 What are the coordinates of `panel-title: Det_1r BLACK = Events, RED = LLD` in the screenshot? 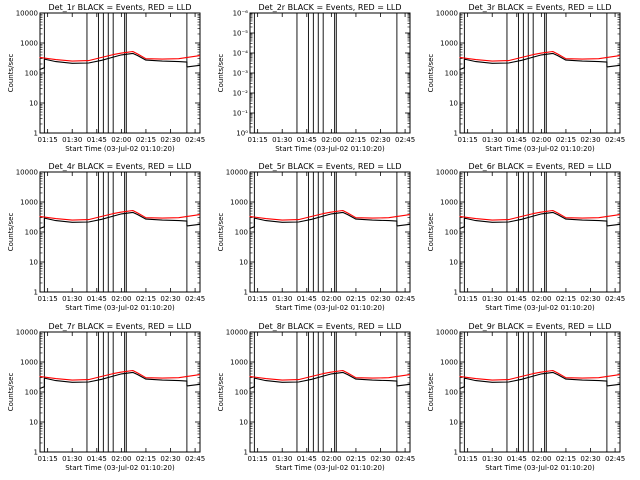 It's located at (119, 7).